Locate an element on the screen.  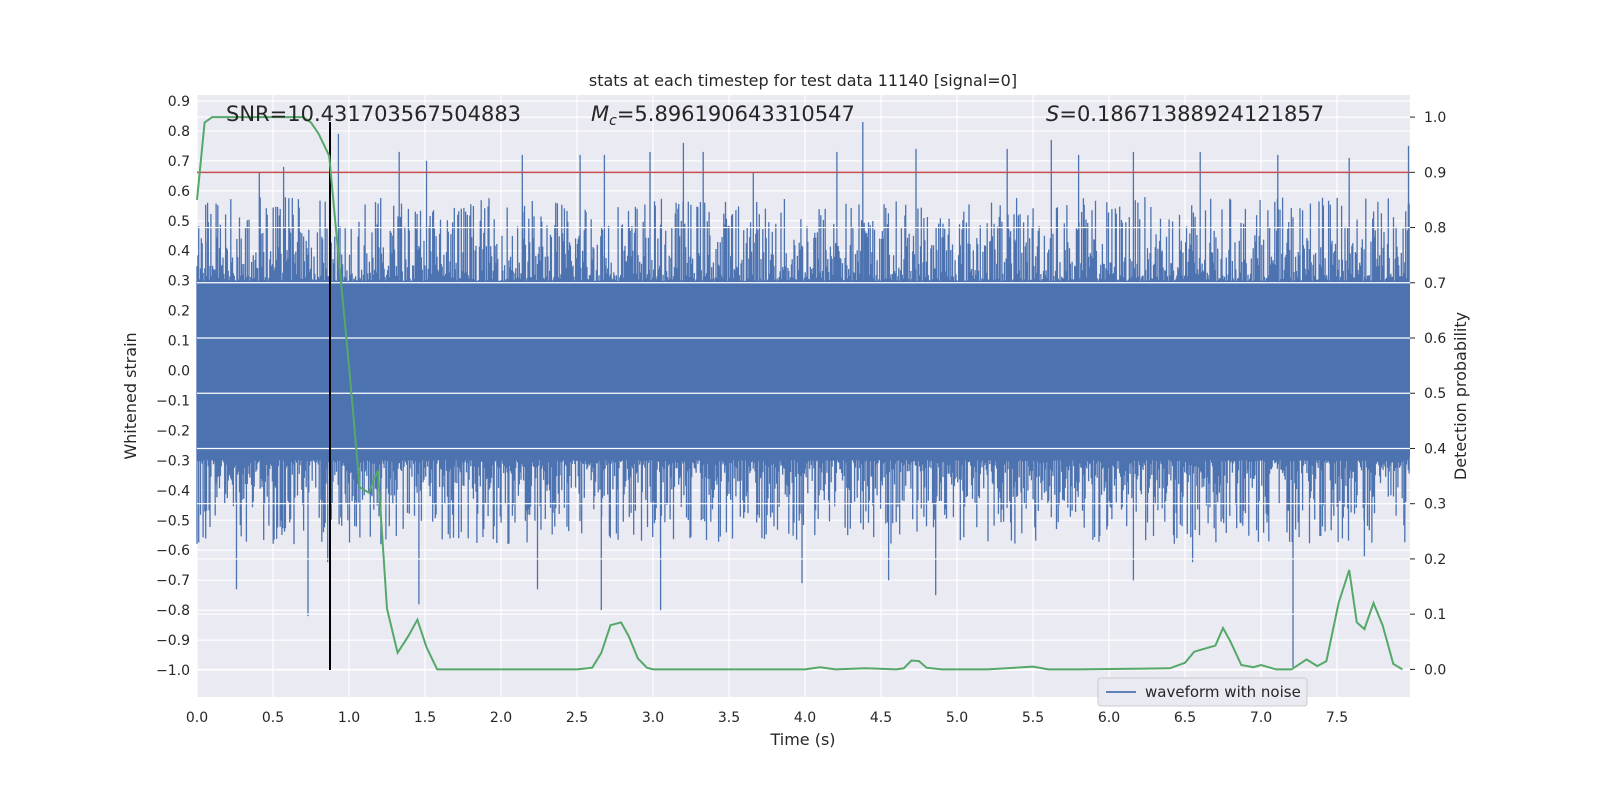
x-tick-label: 0.5 is located at coordinates (273, 718).